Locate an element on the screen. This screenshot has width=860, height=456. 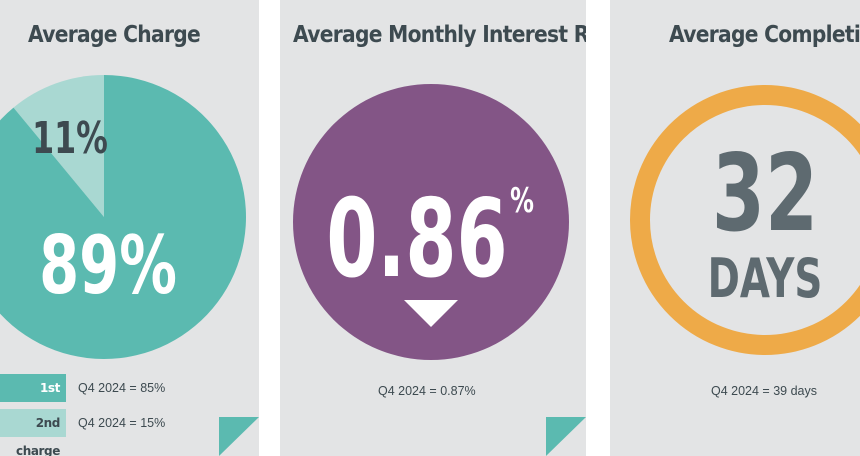
completion-unit: DAYS is located at coordinates (765, 279).